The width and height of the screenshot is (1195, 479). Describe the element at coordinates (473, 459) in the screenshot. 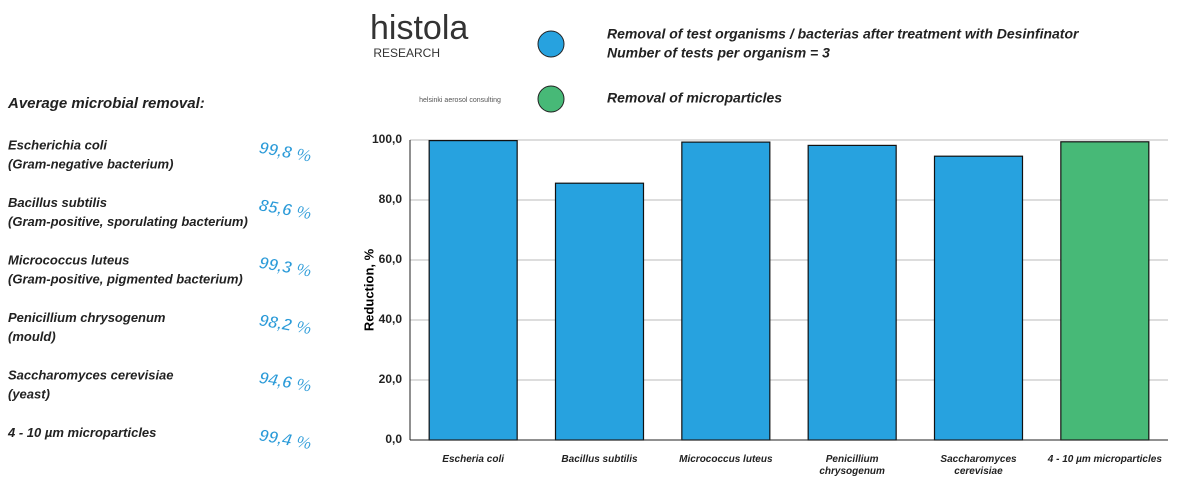

I see `x-tick-label: Escheria coli` at that location.